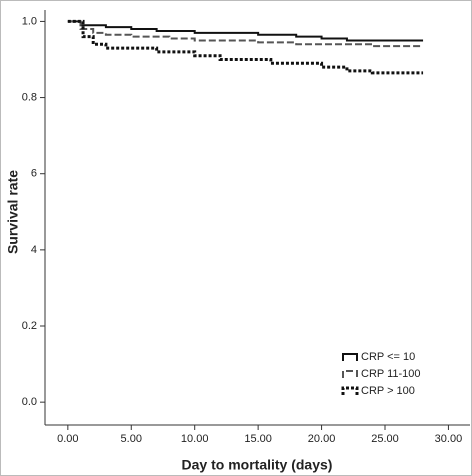 This screenshot has width=472, height=476. I want to click on legend-label: CRP > 100, so click(388, 391).